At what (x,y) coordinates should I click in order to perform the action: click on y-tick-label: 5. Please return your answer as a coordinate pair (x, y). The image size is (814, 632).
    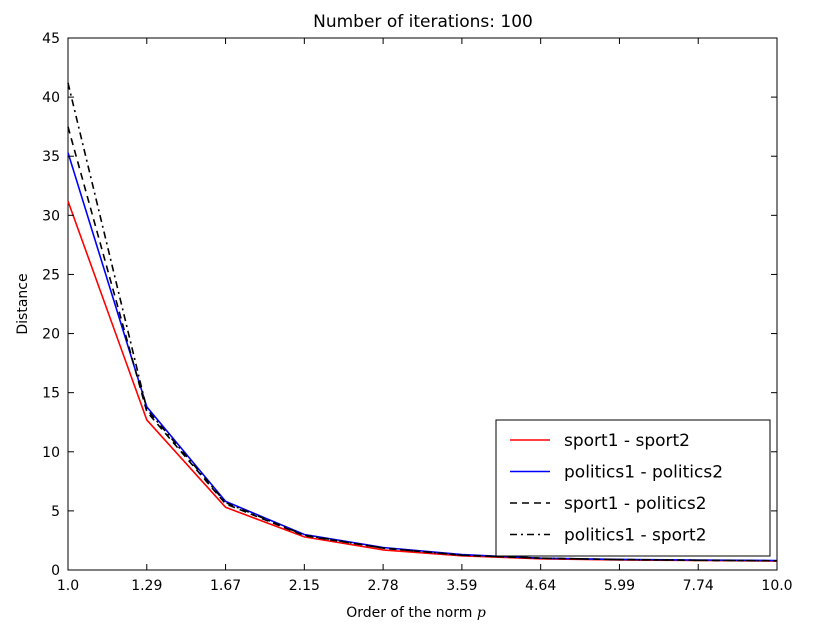
    Looking at the image, I should click on (55, 512).